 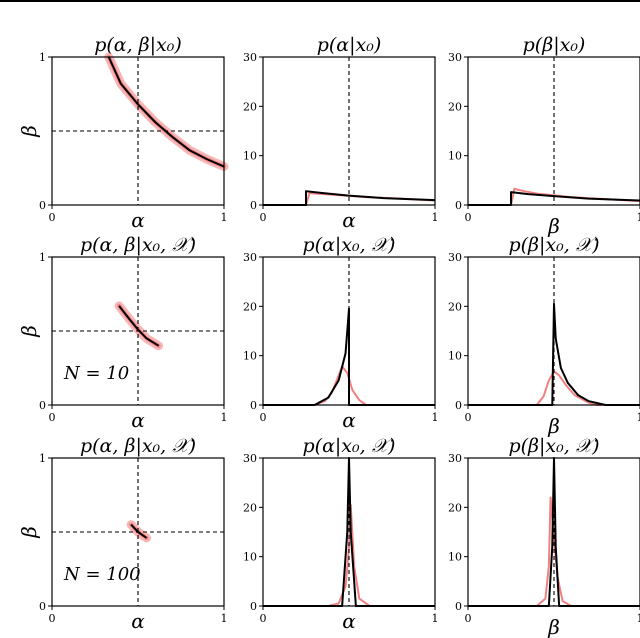 What do you see at coordinates (554, 354) in the screenshot?
I see `true-marginal-line` at bounding box center [554, 354].